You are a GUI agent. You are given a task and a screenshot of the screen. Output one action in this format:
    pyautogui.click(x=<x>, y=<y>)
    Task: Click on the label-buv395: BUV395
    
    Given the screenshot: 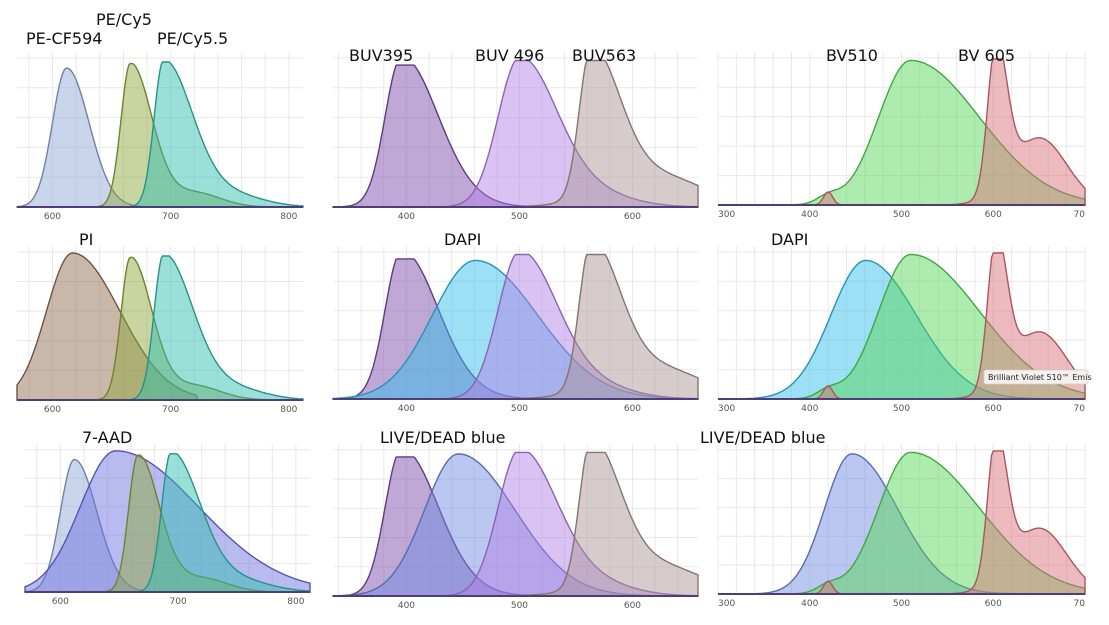 What is the action you would take?
    pyautogui.click(x=381, y=55)
    